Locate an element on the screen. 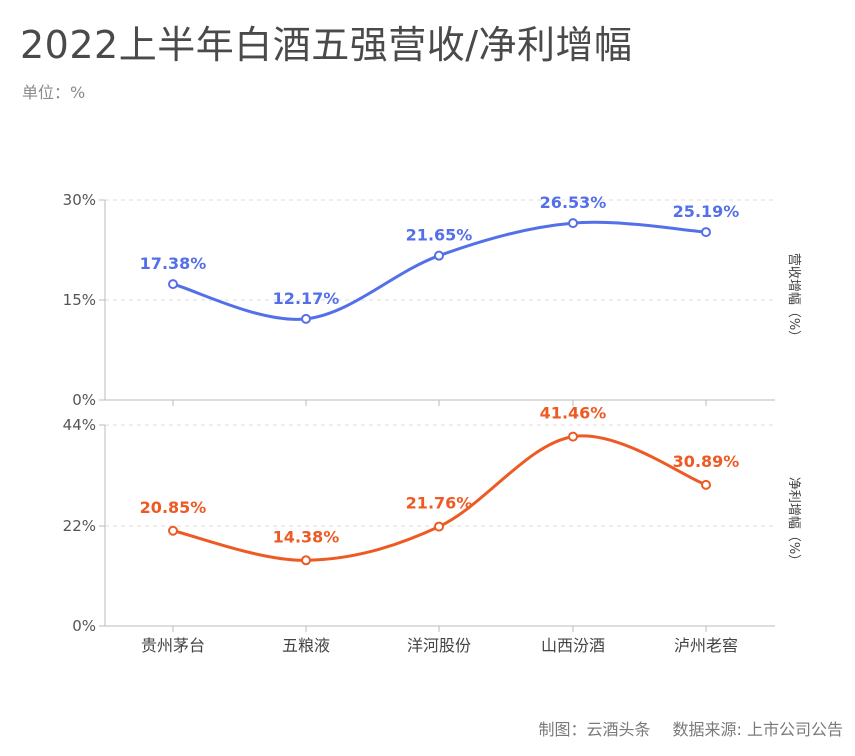  y-axis-title: 营收增幅（%） is located at coordinates (793, 298).